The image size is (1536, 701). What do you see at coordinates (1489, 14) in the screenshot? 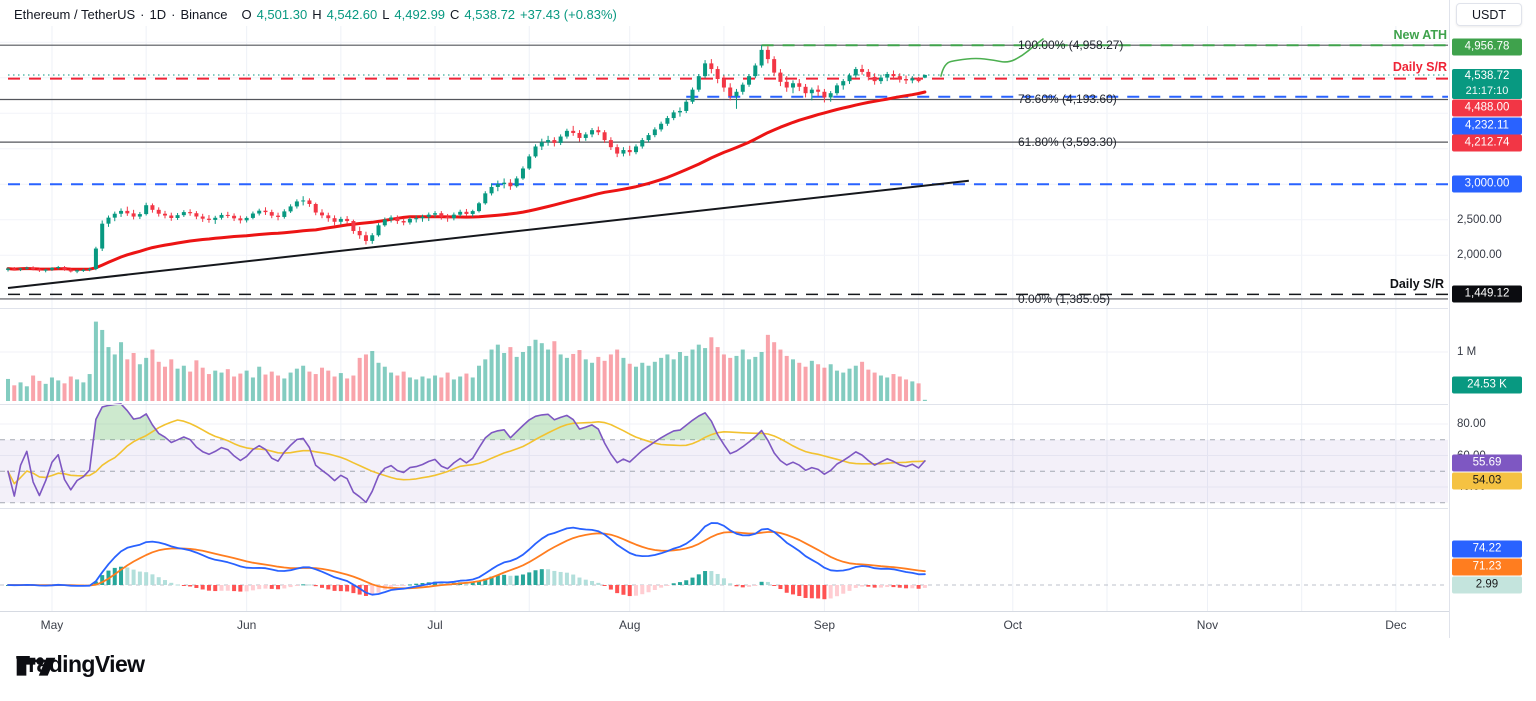
I see `currency-toggle-button: USDT` at bounding box center [1489, 14].